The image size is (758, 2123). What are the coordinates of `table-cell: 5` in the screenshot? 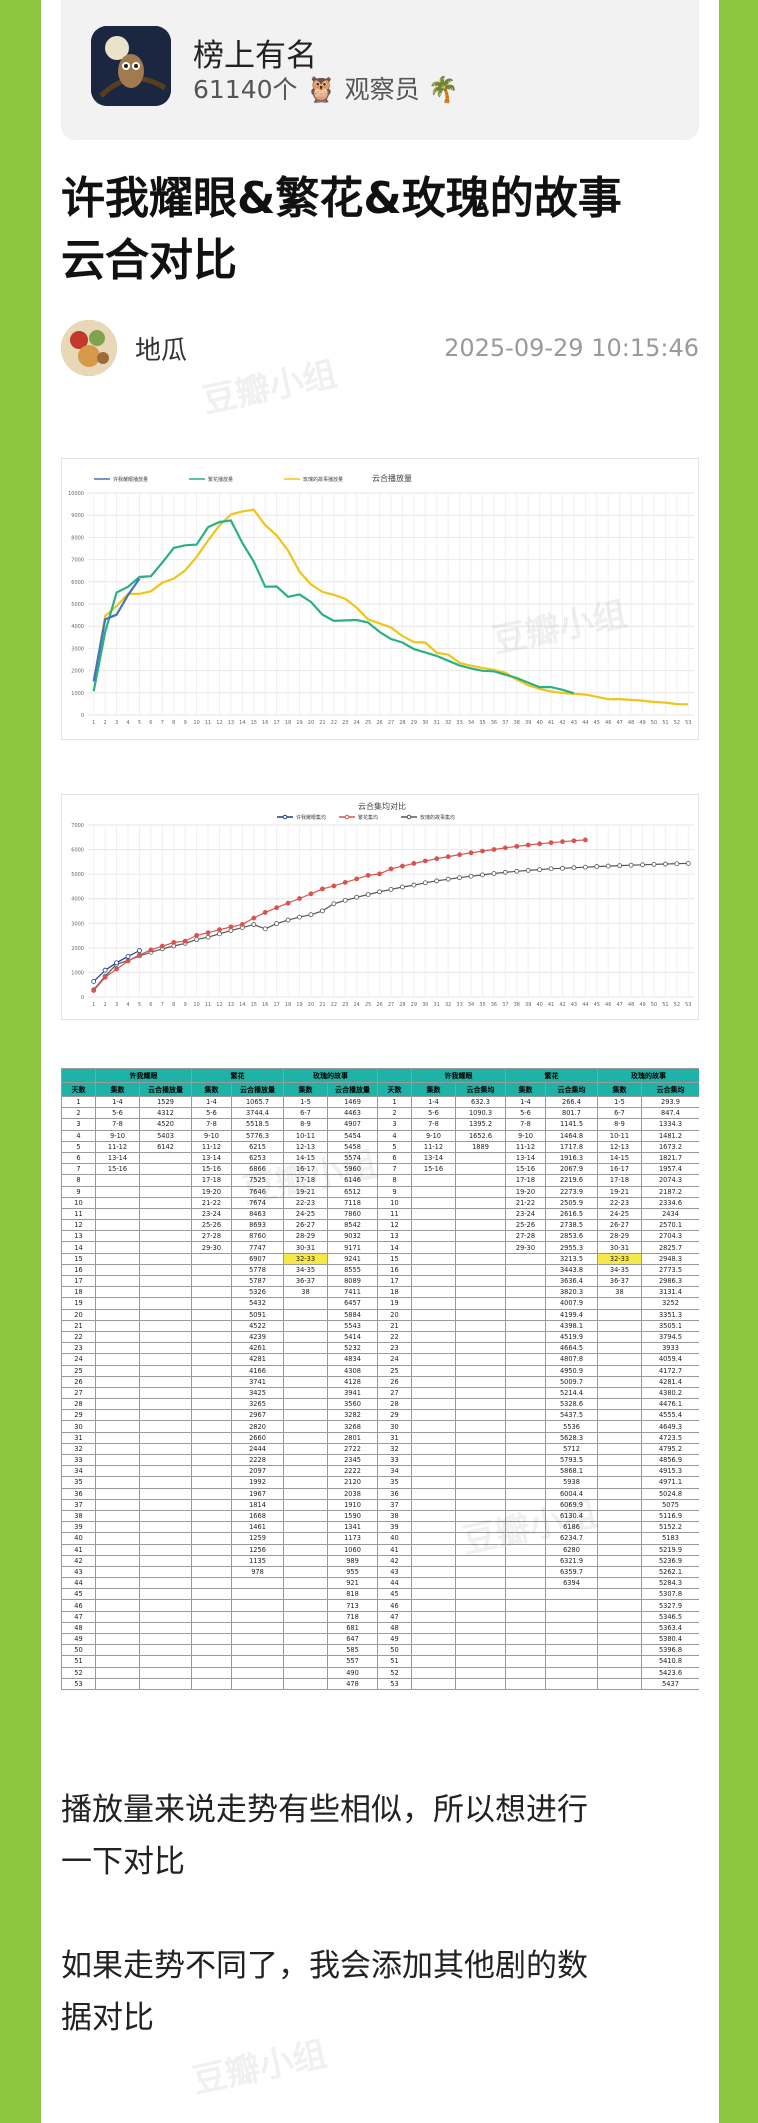 It's located at (78, 1146).